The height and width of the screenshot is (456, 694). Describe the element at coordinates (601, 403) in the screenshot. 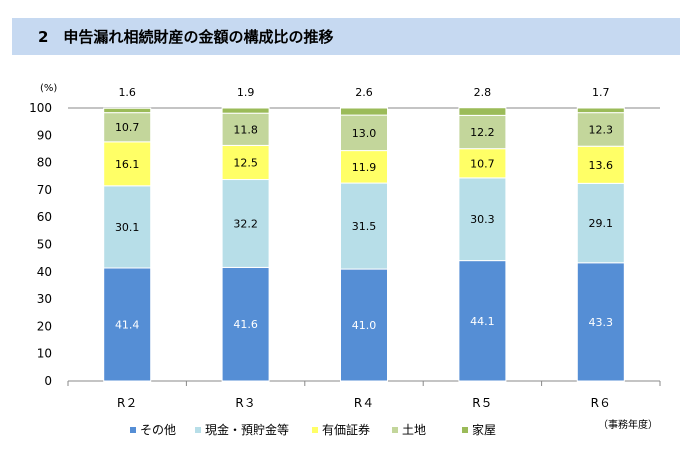

I see `x-tick-label: R６` at that location.